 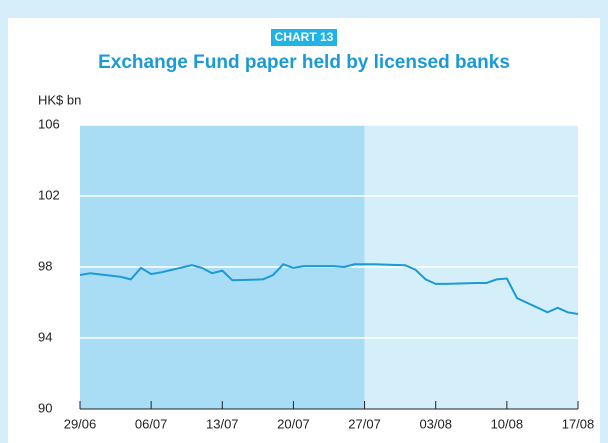 What do you see at coordinates (329, 289) in the screenshot?
I see `data-line` at bounding box center [329, 289].